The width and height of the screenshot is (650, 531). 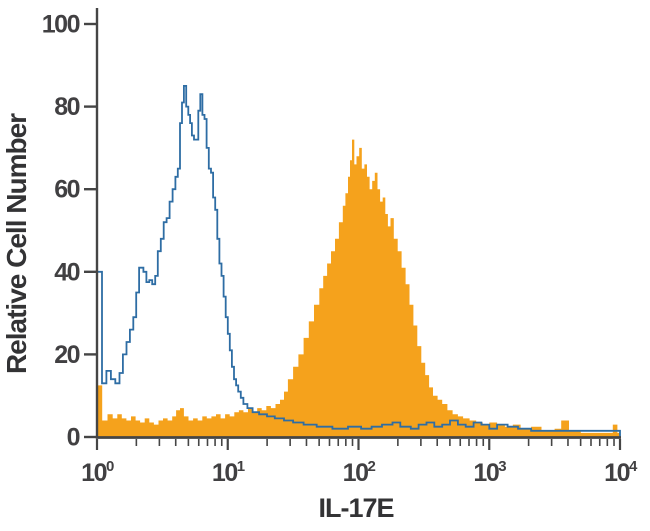 I want to click on y-tick-label: 80, so click(x=66, y=107).